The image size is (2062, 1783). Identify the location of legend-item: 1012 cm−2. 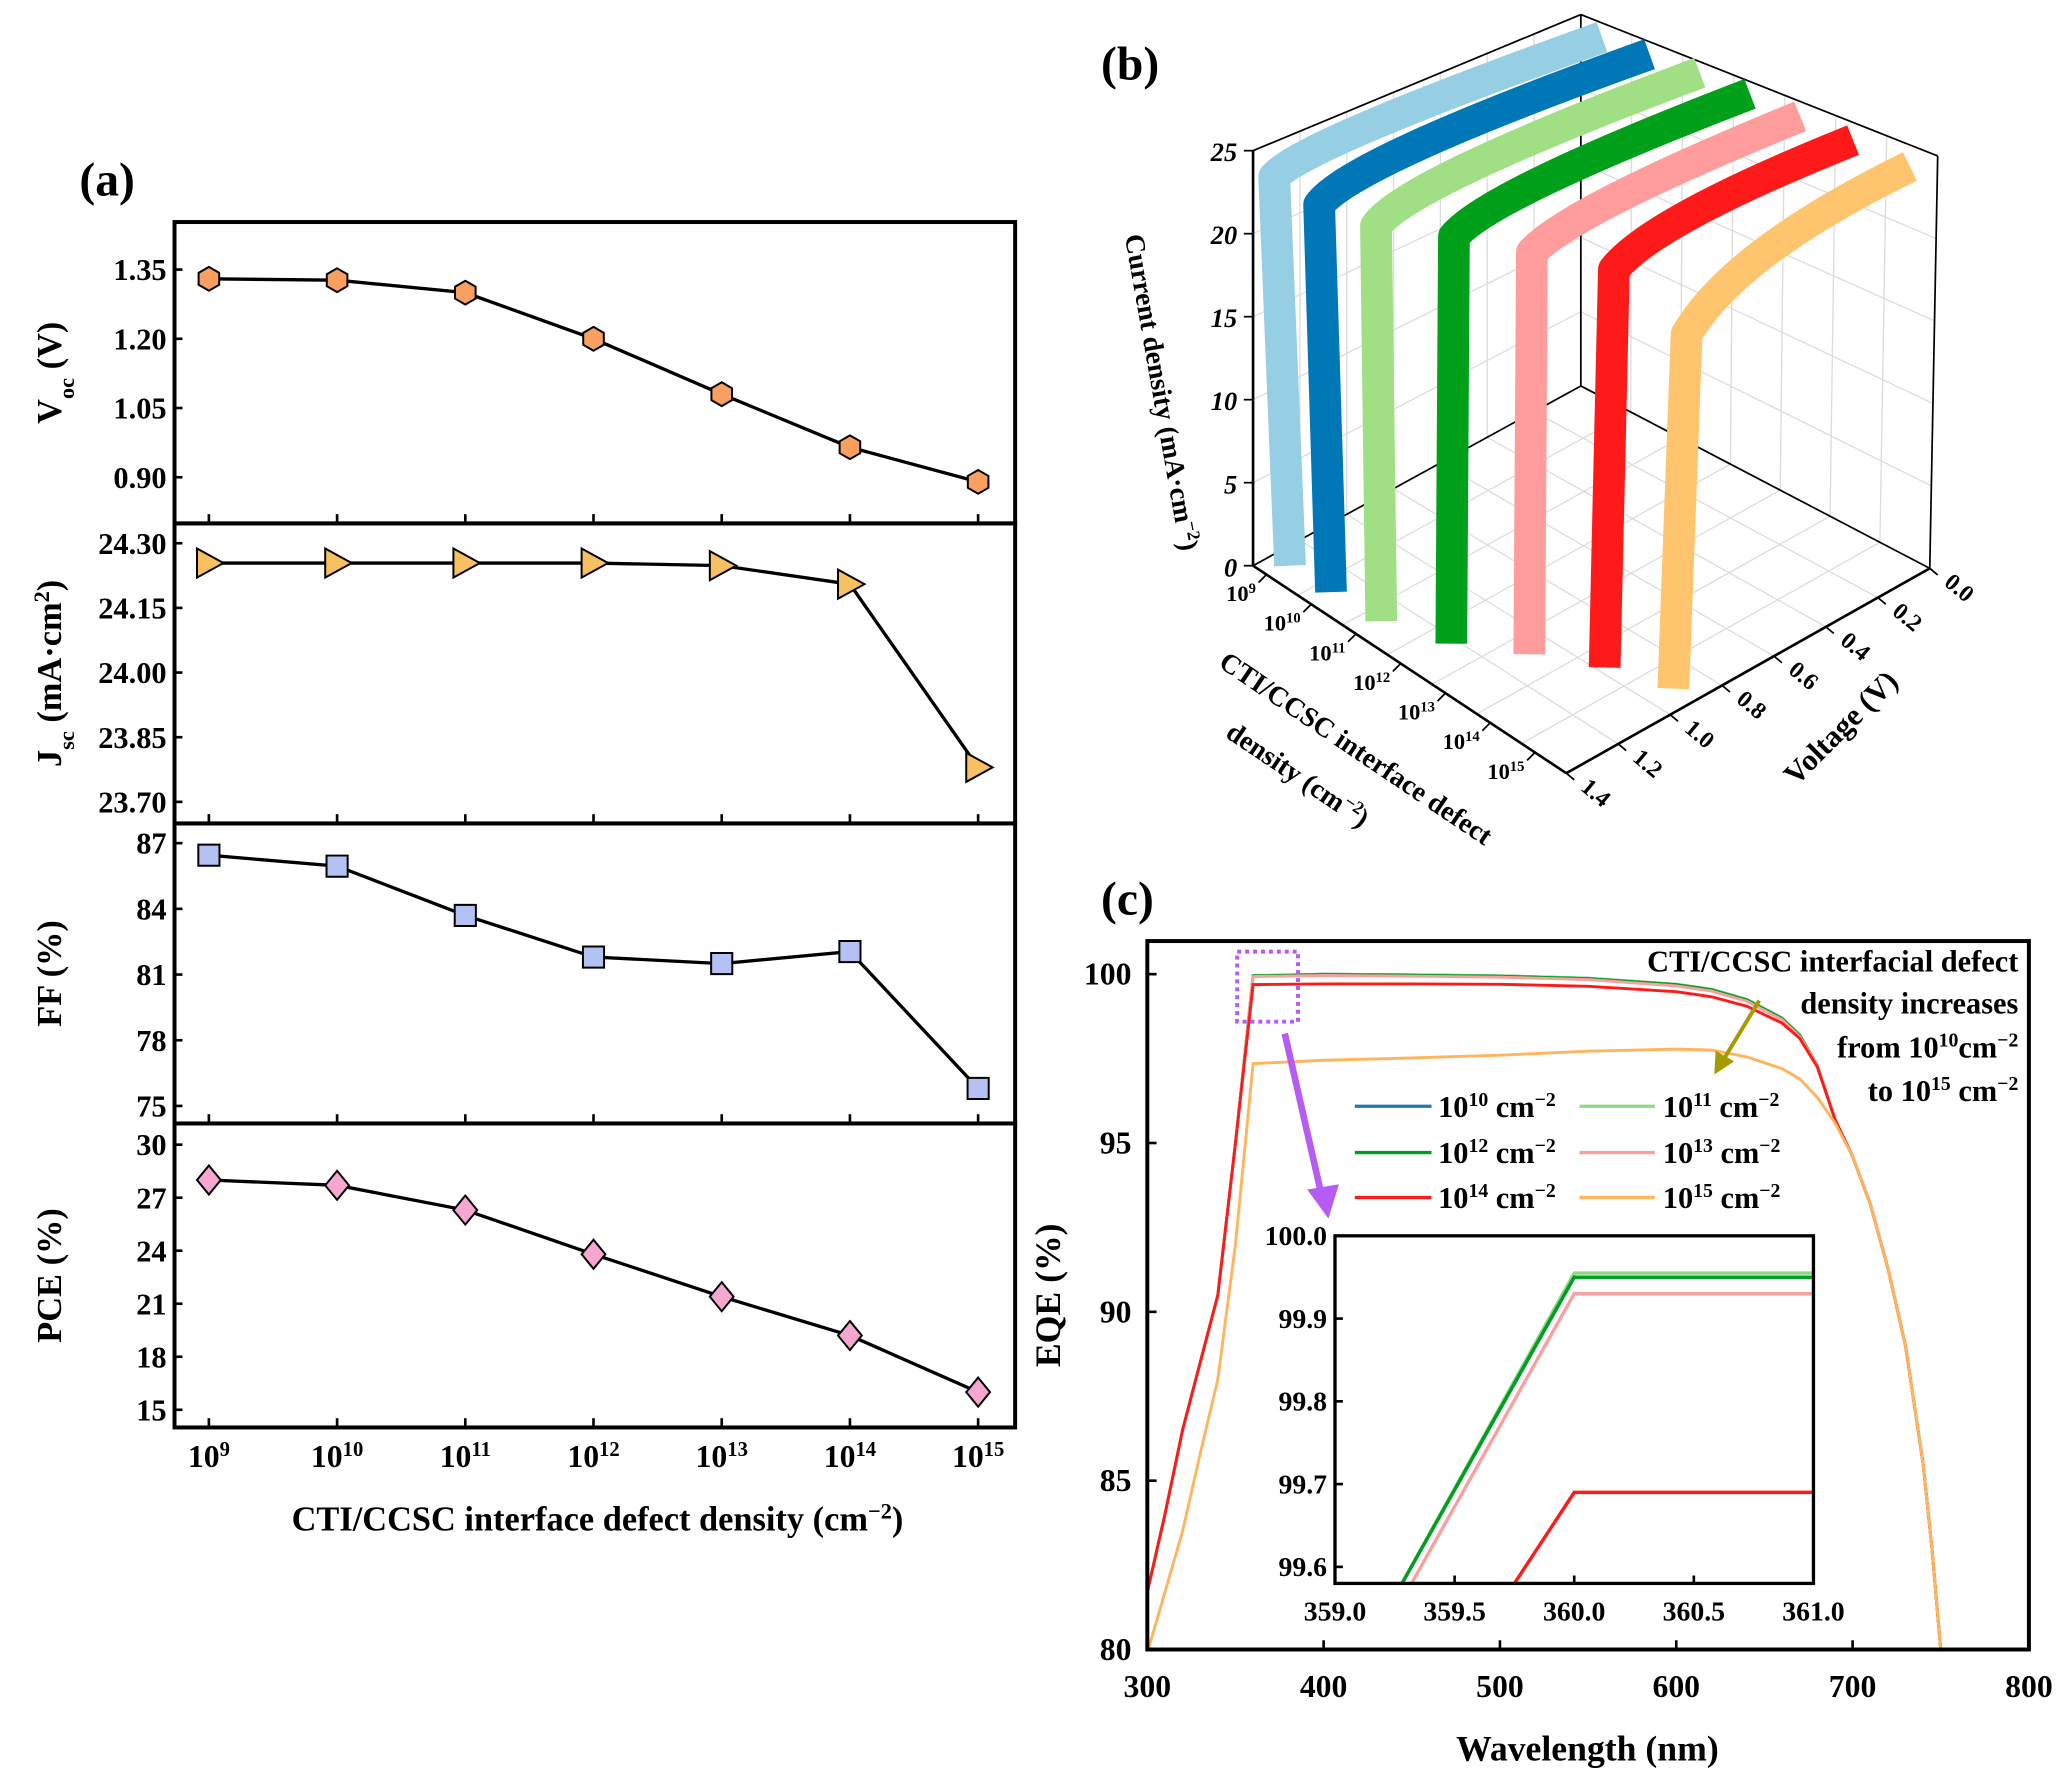
(1455, 1152).